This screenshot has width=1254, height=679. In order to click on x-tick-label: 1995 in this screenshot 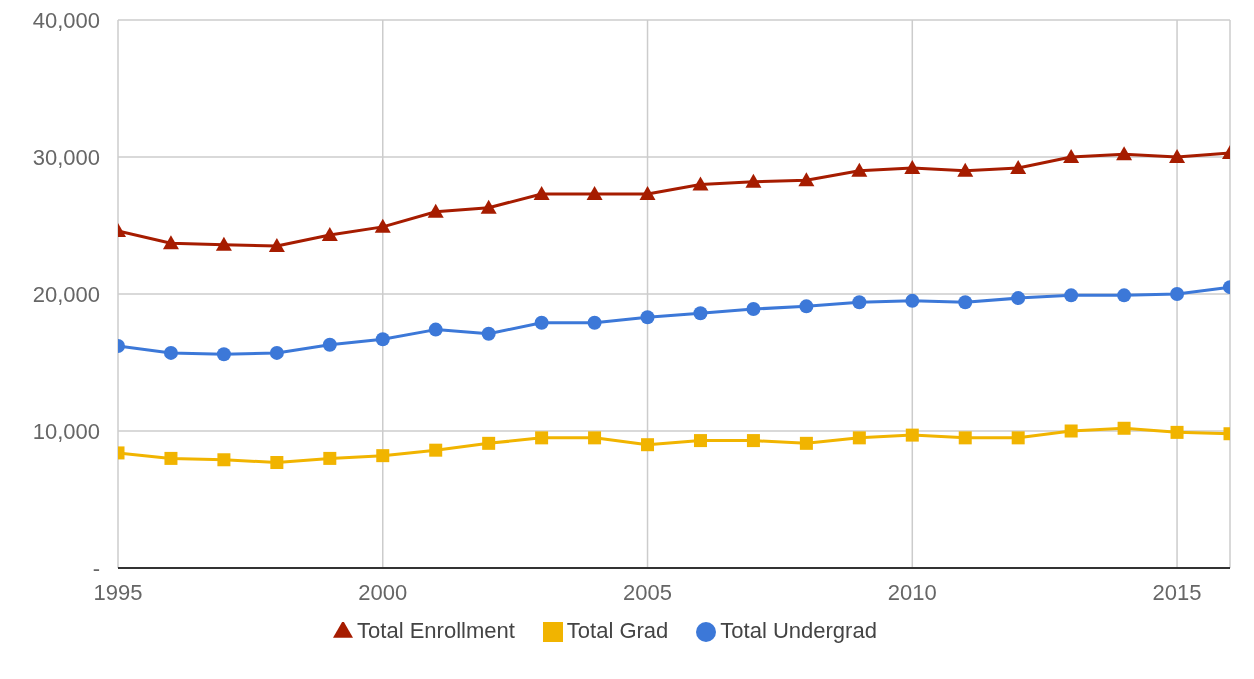, I will do `click(118, 592)`.